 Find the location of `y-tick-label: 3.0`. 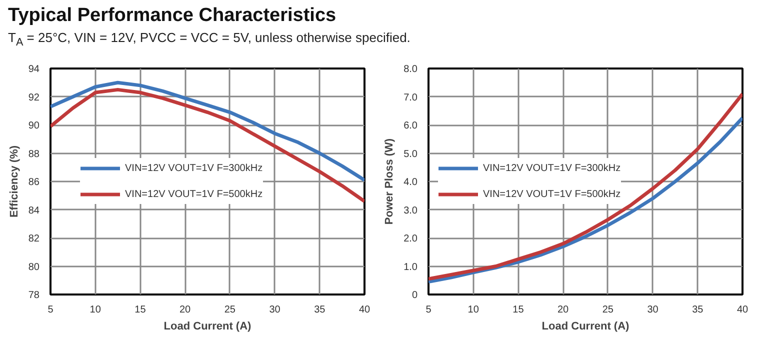

y-tick-label: 3.0 is located at coordinates (411, 210).